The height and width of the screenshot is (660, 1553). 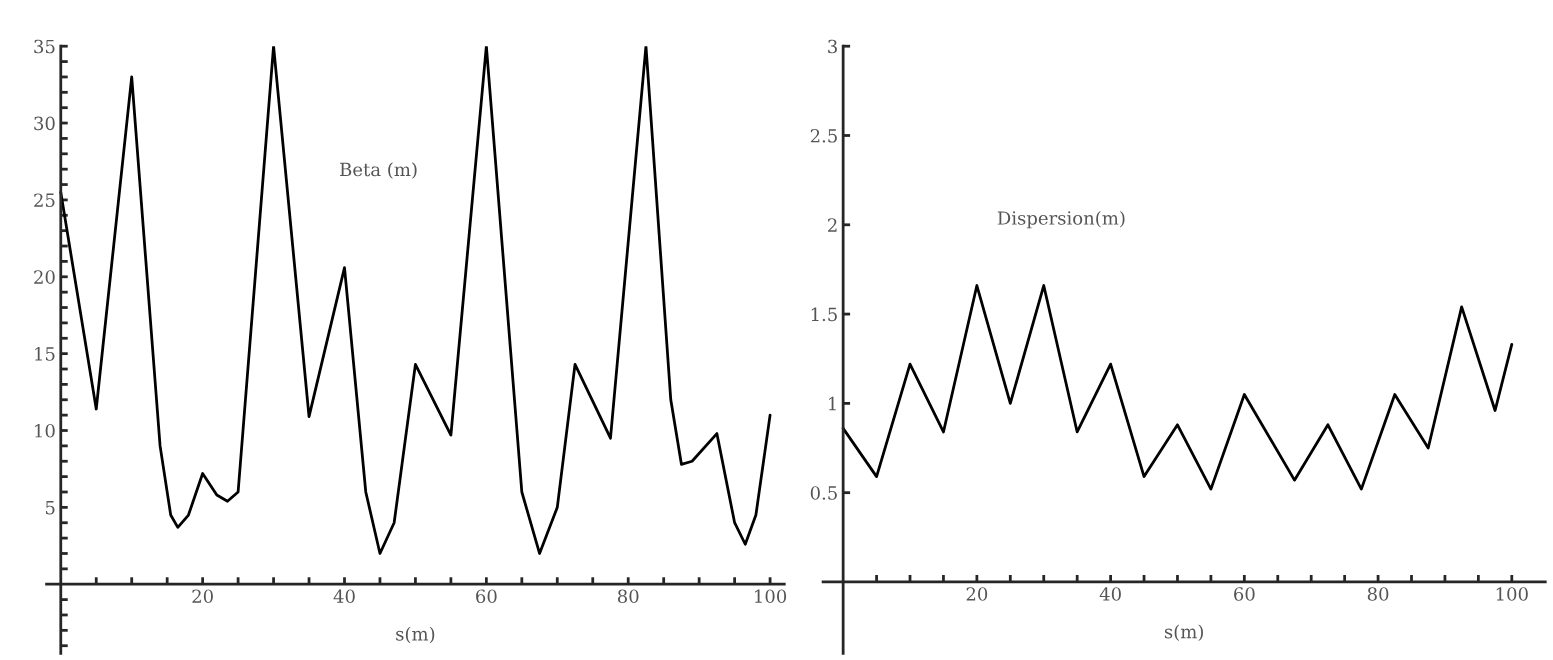 I want to click on y-tick-label: 2, so click(x=832, y=225).